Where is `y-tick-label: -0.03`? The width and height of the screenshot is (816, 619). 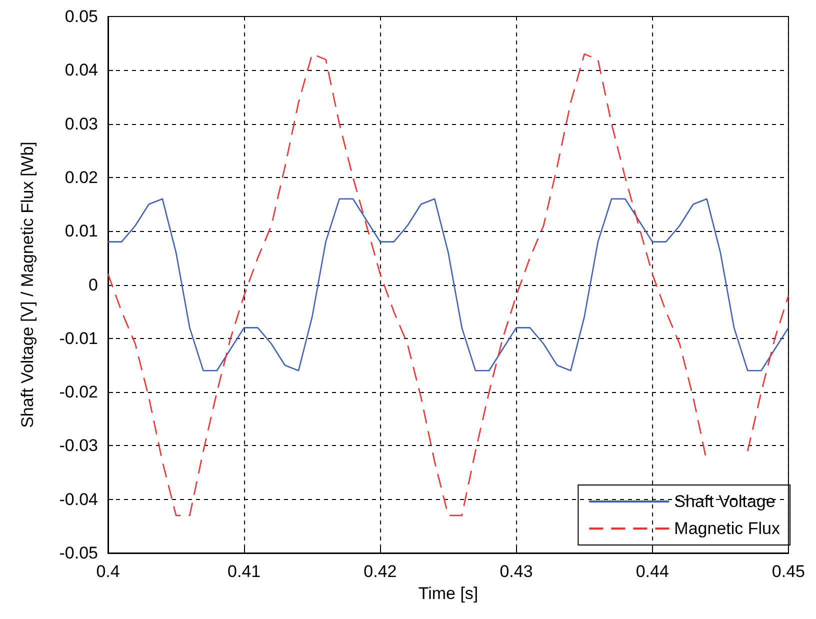
y-tick-label: -0.03 is located at coordinates (78, 446).